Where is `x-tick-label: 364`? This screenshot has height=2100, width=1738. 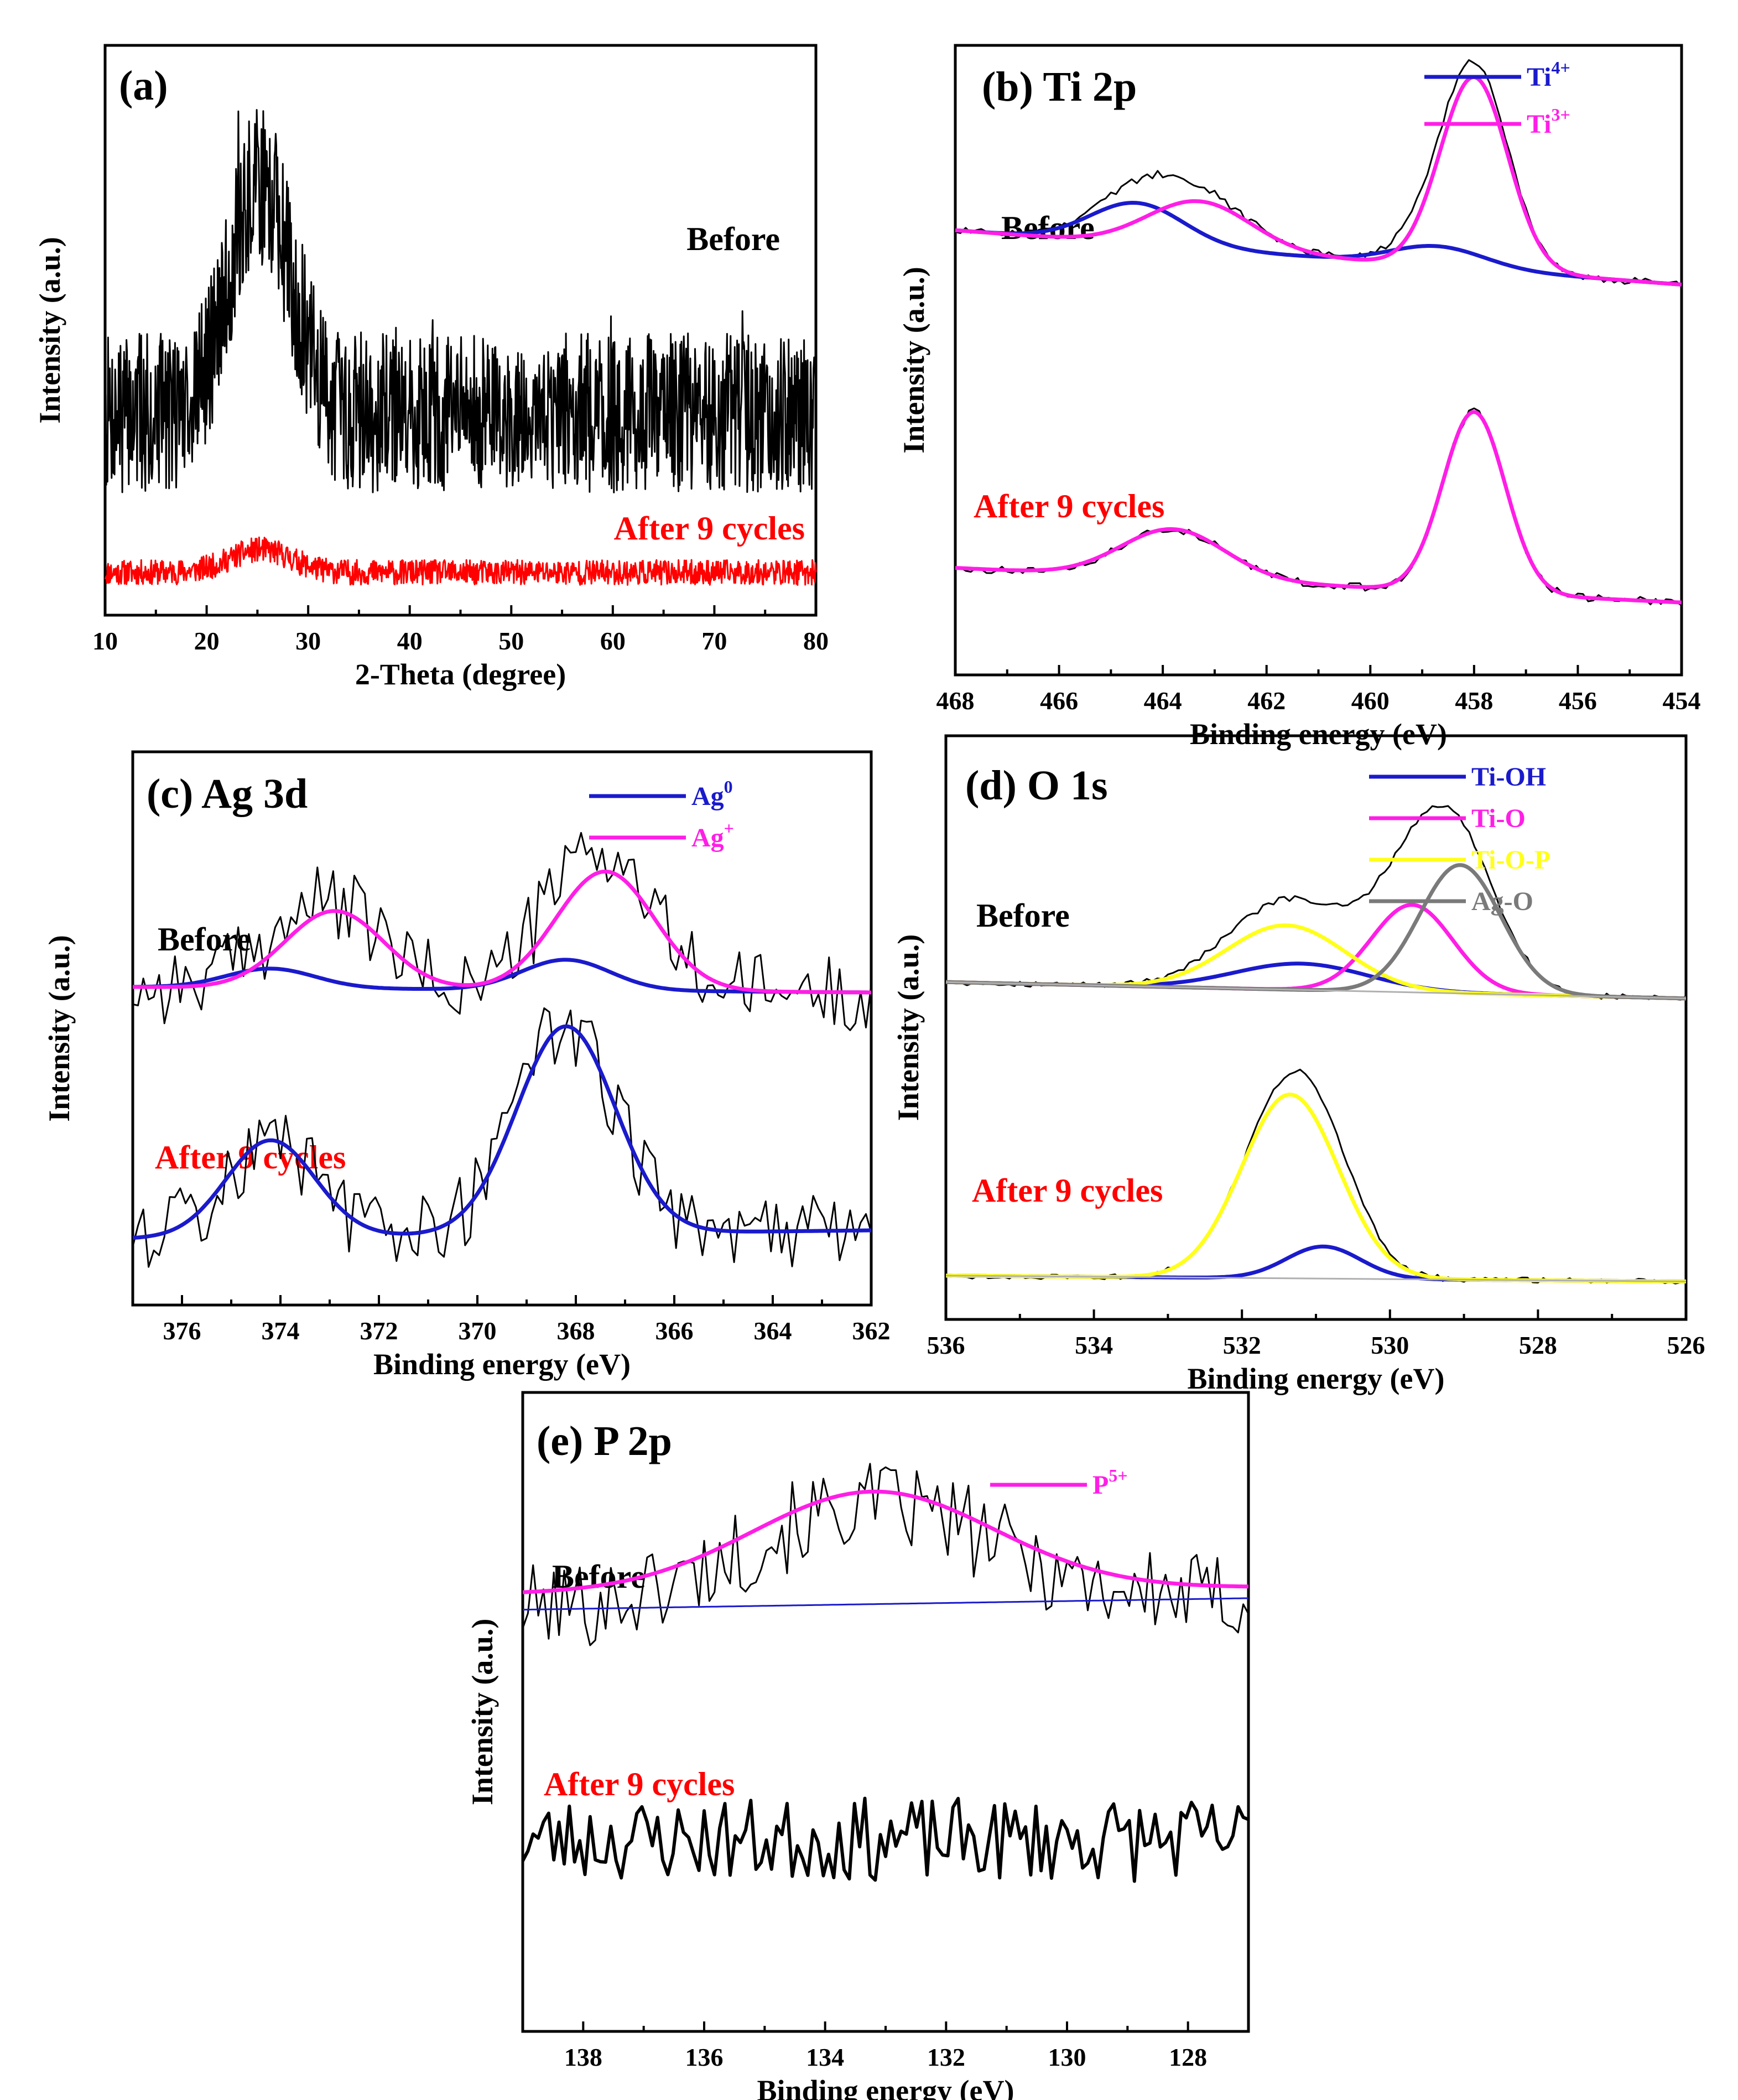 x-tick-label: 364 is located at coordinates (773, 1331).